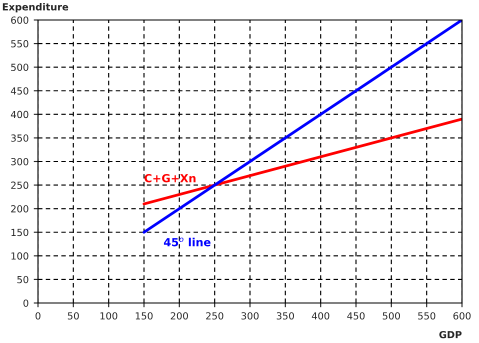  I want to click on x-tick-label: 300, so click(250, 316).